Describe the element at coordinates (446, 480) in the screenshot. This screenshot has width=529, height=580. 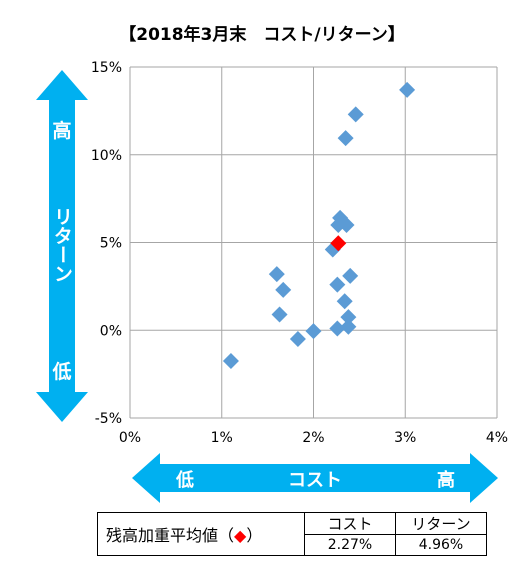
I see `x-axis-high-label: 高` at that location.